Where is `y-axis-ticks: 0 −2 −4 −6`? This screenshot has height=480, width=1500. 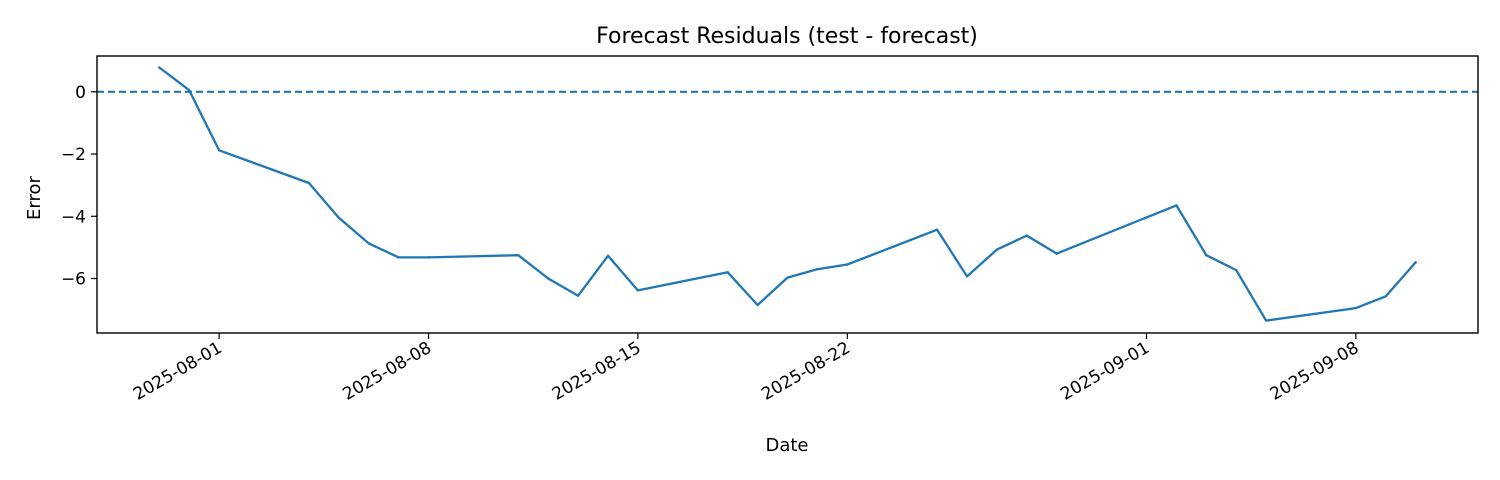 y-axis-ticks: 0 −2 −4 −6 is located at coordinates (79, 186).